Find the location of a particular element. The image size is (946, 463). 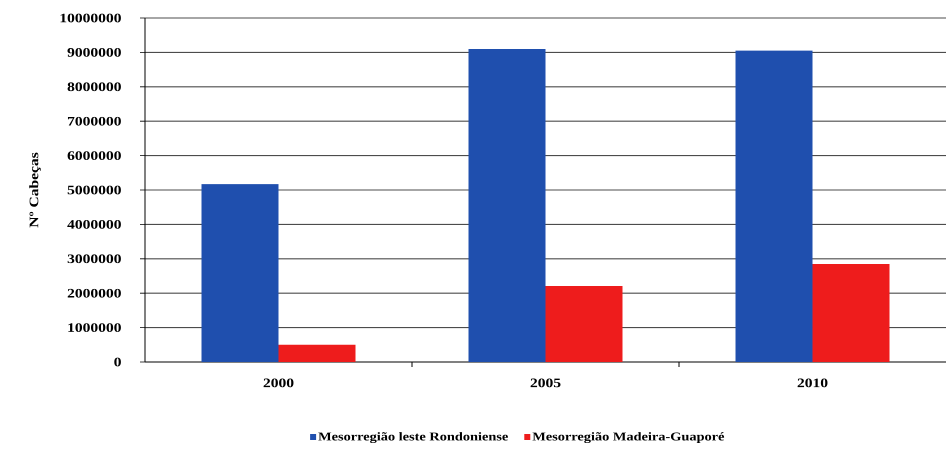

y-tick-label: 6000000 is located at coordinates (94, 155).